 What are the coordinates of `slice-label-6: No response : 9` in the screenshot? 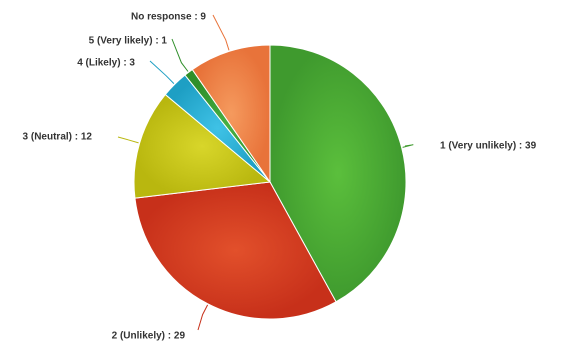 It's located at (168, 17).